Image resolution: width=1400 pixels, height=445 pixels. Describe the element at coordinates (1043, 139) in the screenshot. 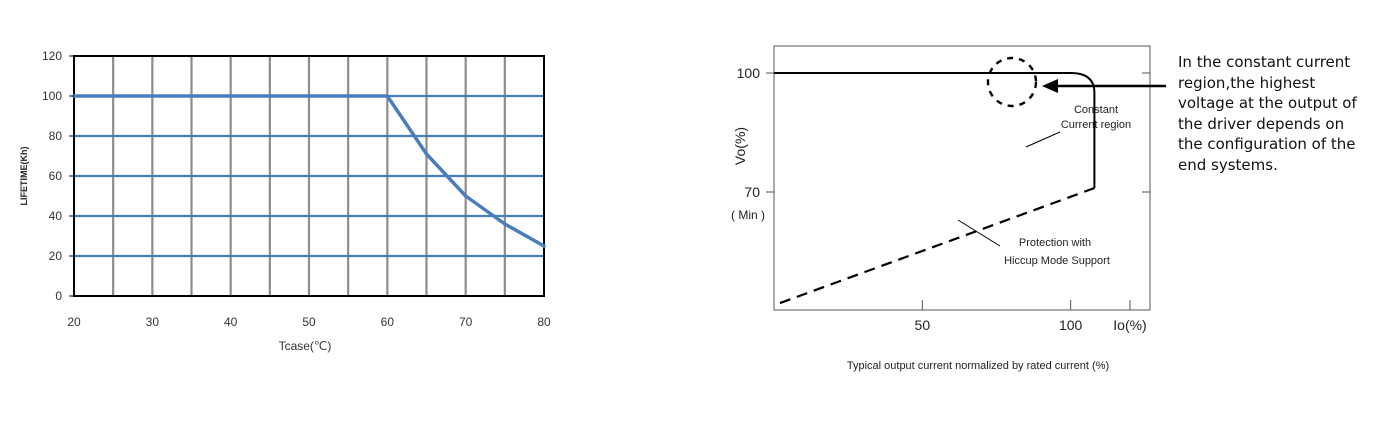

I see `constant-current-leader` at that location.